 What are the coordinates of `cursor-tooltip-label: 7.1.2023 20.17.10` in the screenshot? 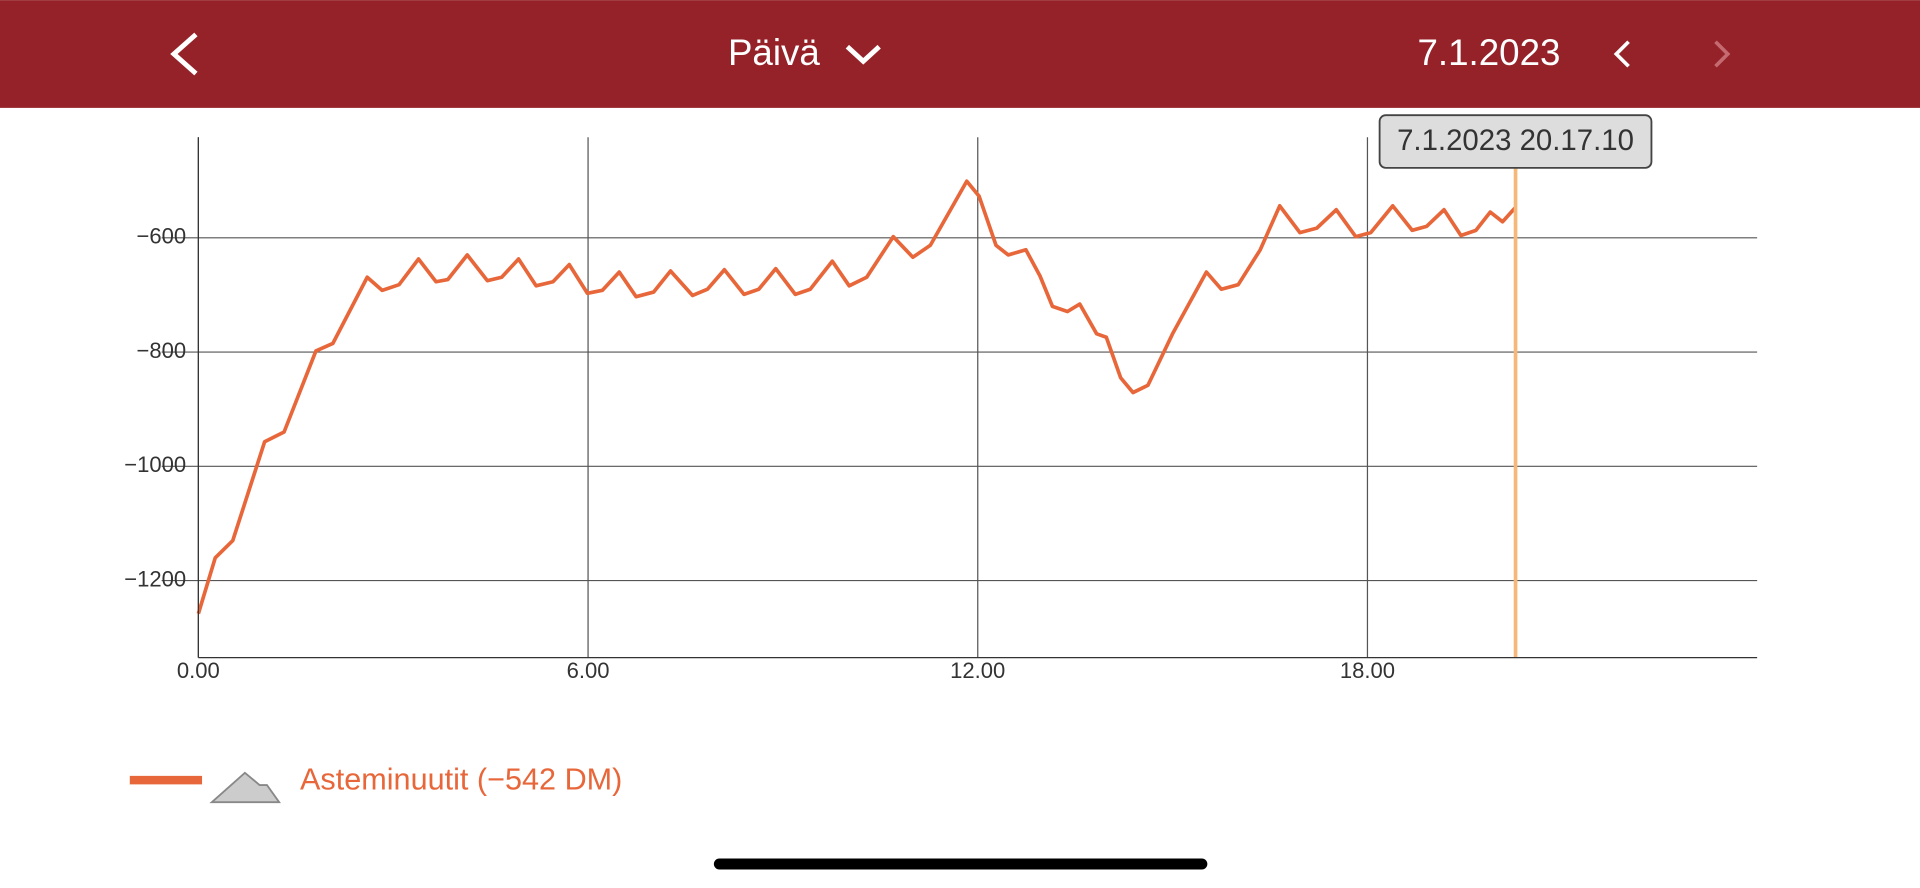 It's located at (1515, 140).